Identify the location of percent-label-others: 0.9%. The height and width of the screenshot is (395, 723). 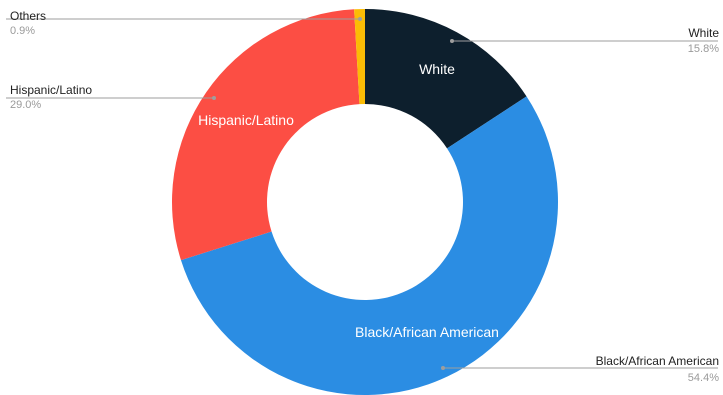
(22, 31).